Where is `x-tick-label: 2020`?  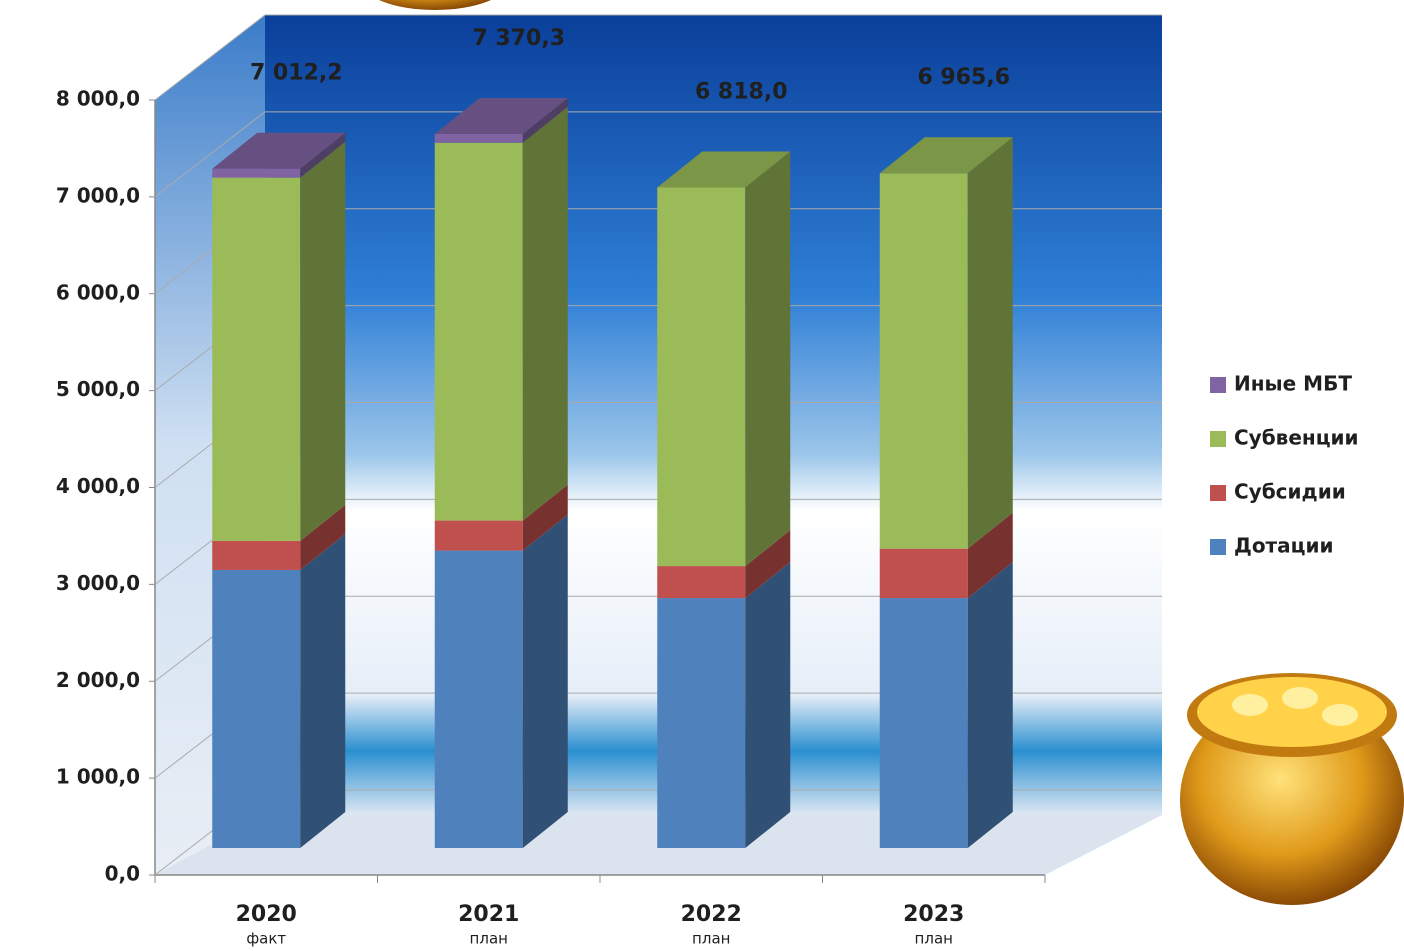 x-tick-label: 2020 is located at coordinates (266, 914).